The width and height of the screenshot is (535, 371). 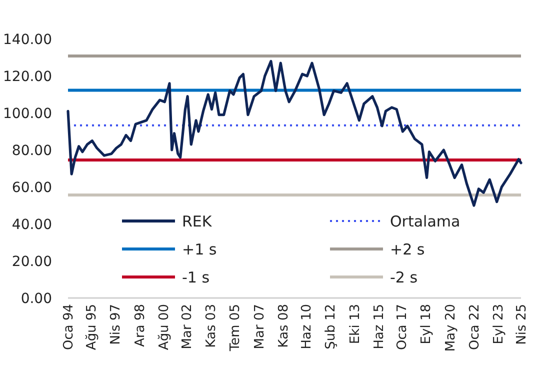 I want to click on y-tick-label: 60.00, so click(x=32, y=188).